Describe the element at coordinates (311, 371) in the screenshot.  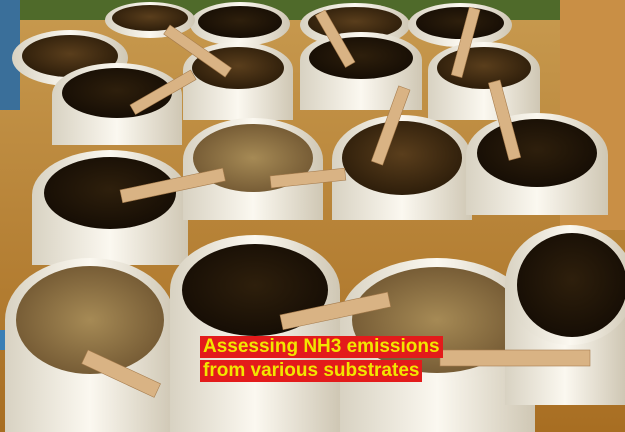
I see `caption-line-2: from various substrates` at that location.